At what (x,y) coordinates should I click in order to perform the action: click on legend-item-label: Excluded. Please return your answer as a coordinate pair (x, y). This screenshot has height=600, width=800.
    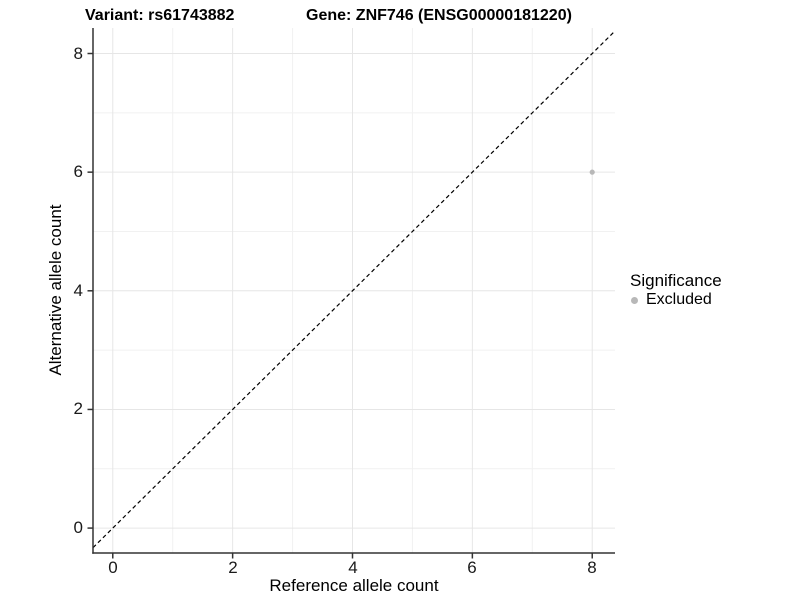
    Looking at the image, I should click on (679, 299).